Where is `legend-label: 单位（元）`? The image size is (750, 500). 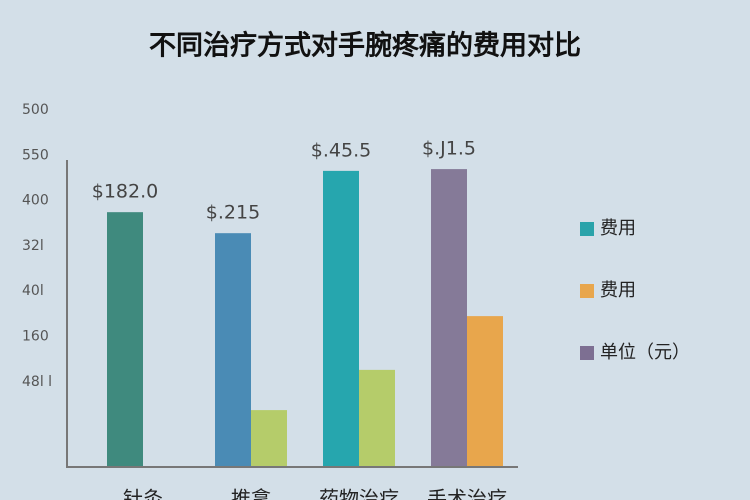 legend-label: 单位（元） is located at coordinates (645, 352).